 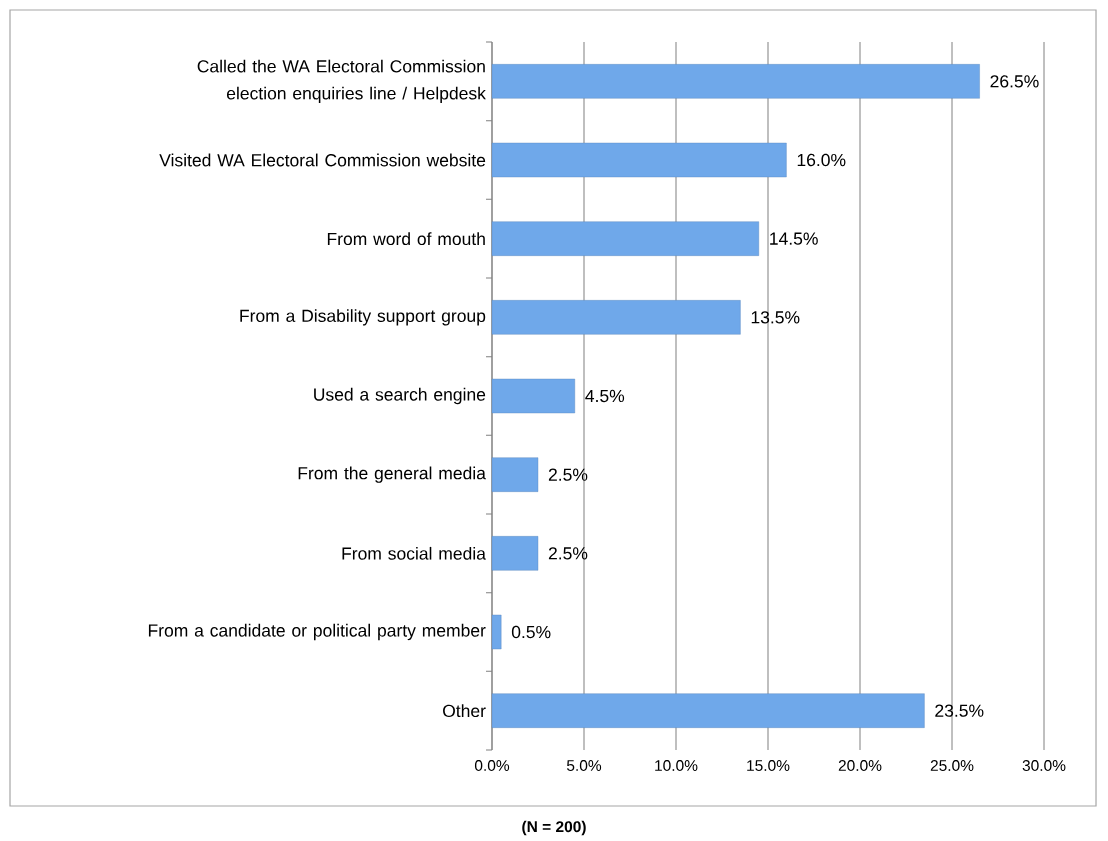 What do you see at coordinates (392, 474) in the screenshot?
I see `y-tick-label: From the general media` at bounding box center [392, 474].